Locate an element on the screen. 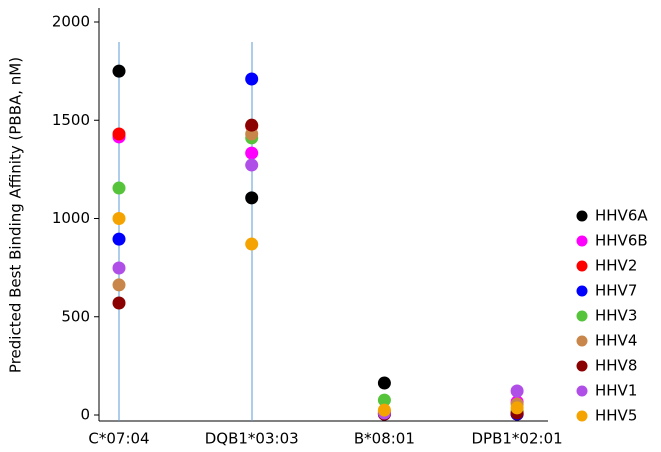 This screenshot has width=661, height=452. y-tick-label: 1500 is located at coordinates (71, 120).